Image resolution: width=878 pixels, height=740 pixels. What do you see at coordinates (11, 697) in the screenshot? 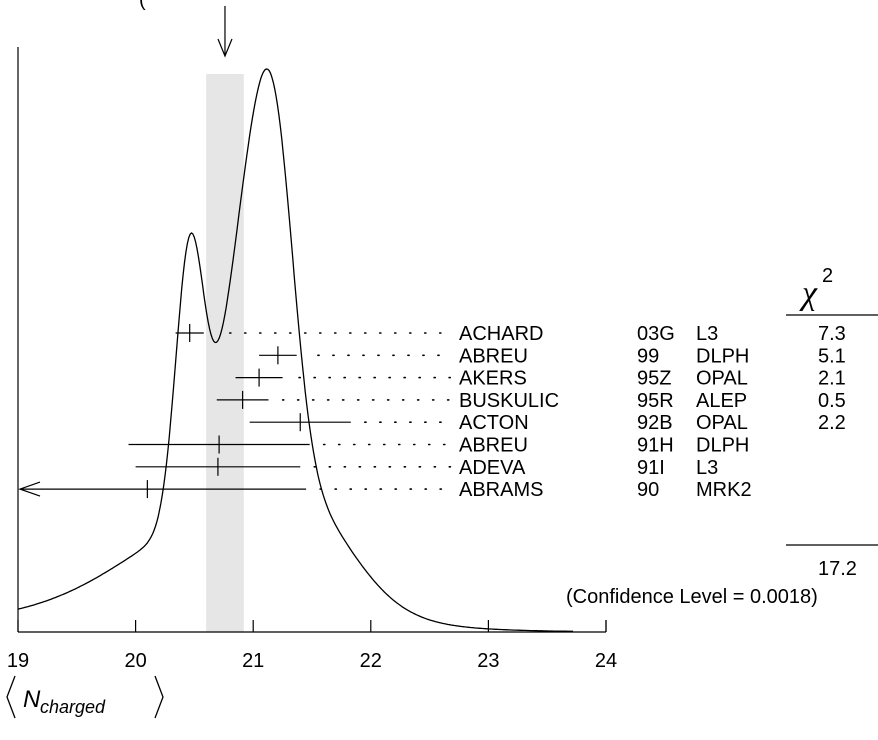
I see `left-angle-bracket` at bounding box center [11, 697].